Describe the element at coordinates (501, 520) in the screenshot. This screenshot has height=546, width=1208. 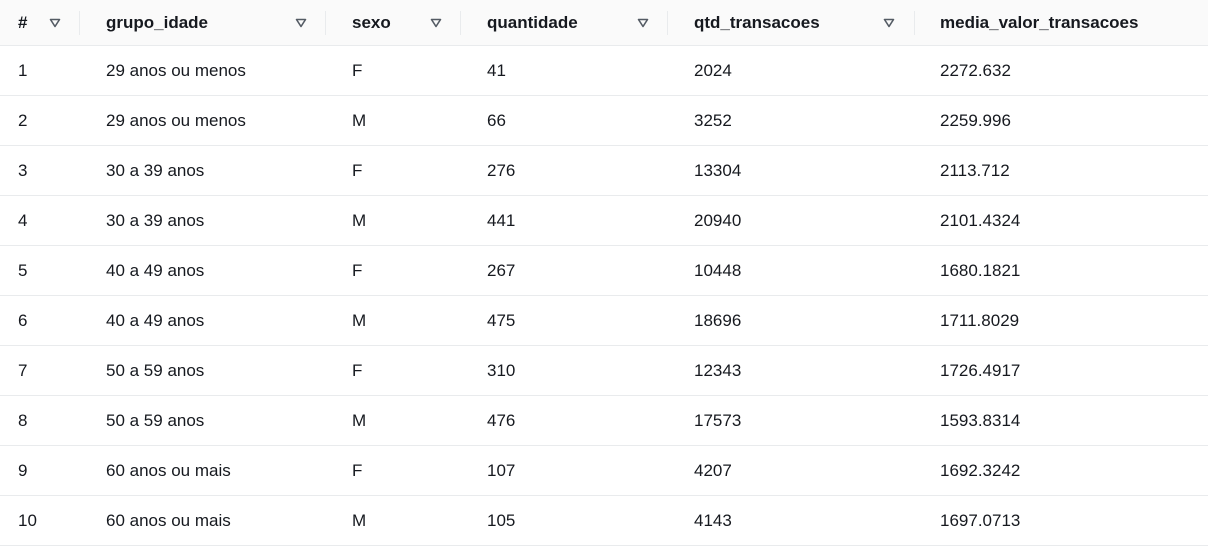
I see `cell-quantidade: 105` at that location.